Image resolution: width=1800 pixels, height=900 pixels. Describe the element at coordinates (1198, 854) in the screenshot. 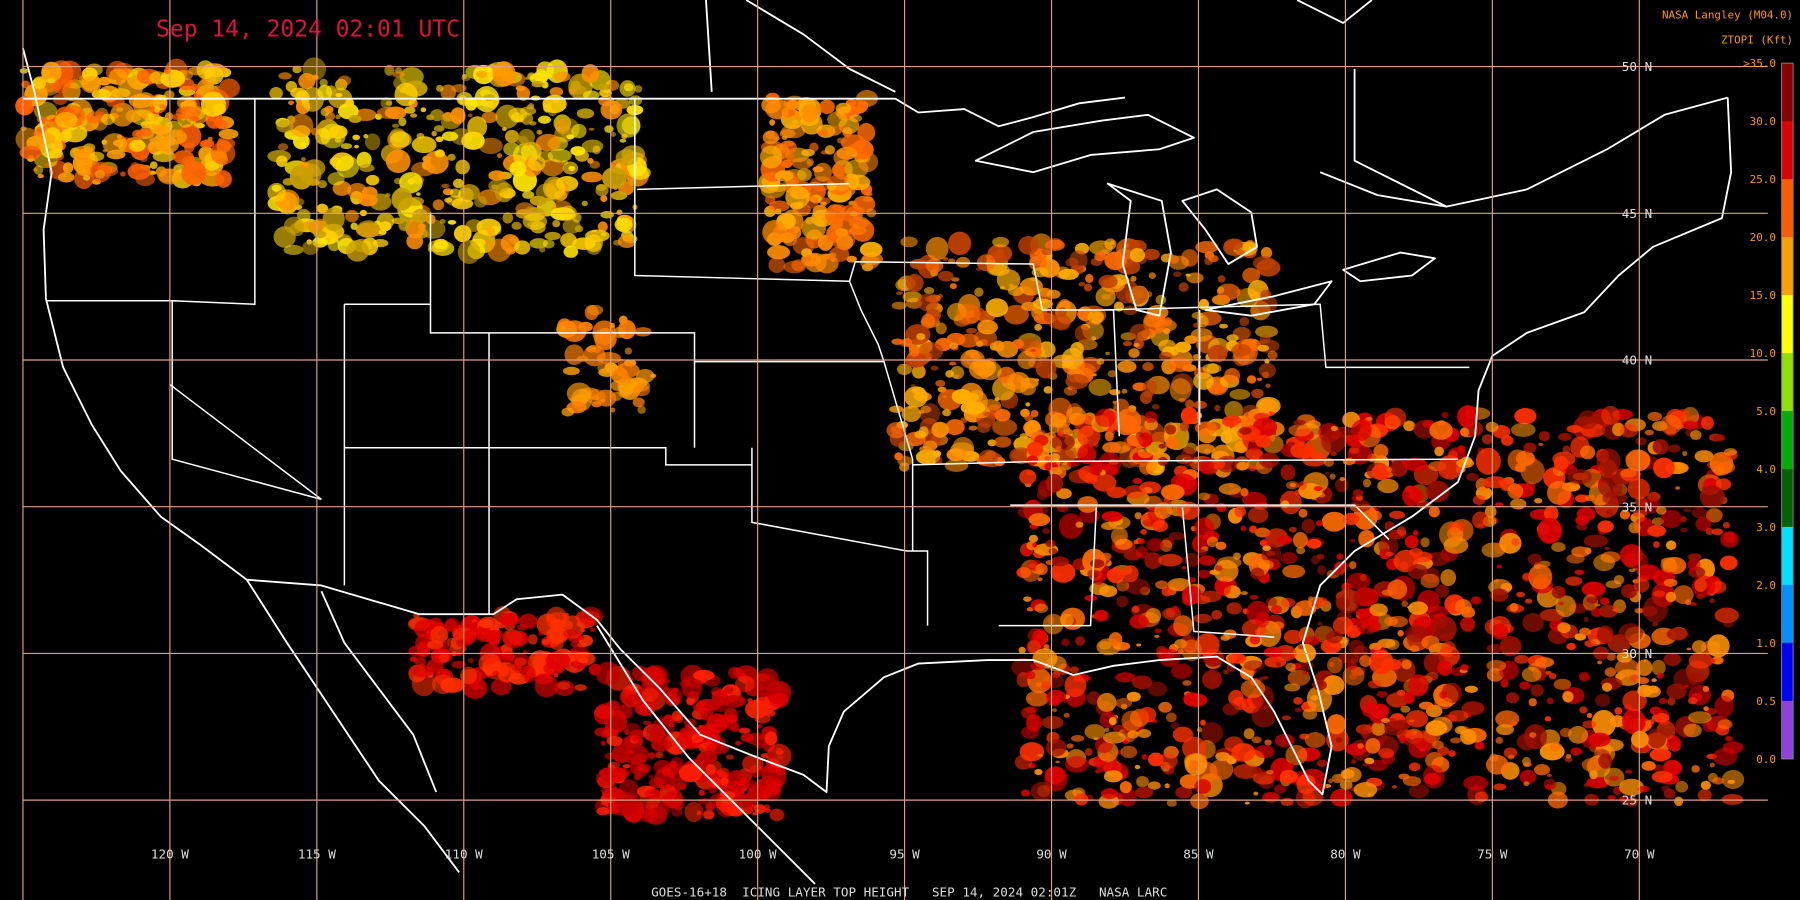

I see `lon-label: 85 W` at that location.